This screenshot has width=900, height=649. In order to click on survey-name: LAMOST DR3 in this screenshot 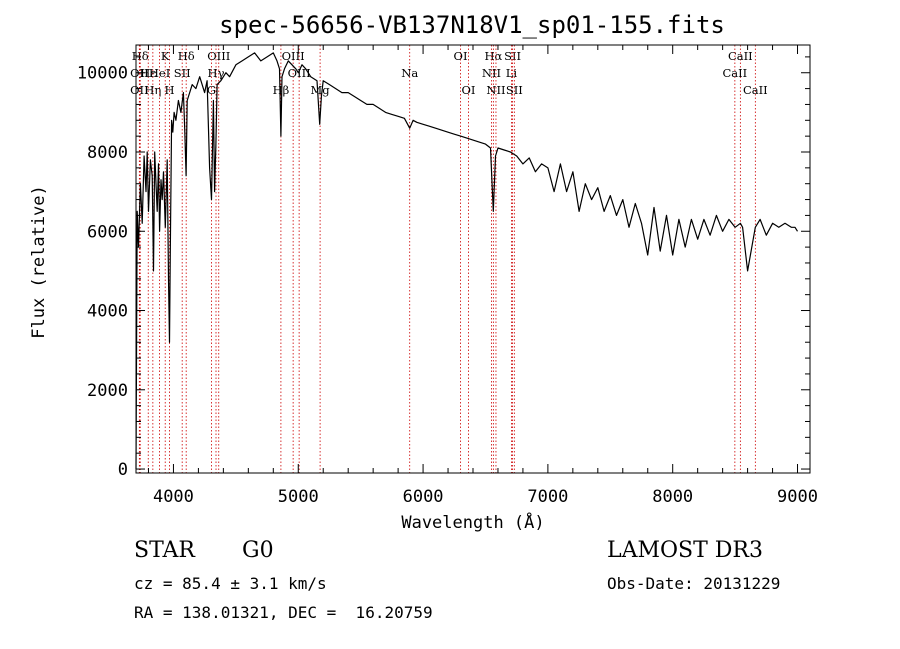, I will do `click(685, 550)`.